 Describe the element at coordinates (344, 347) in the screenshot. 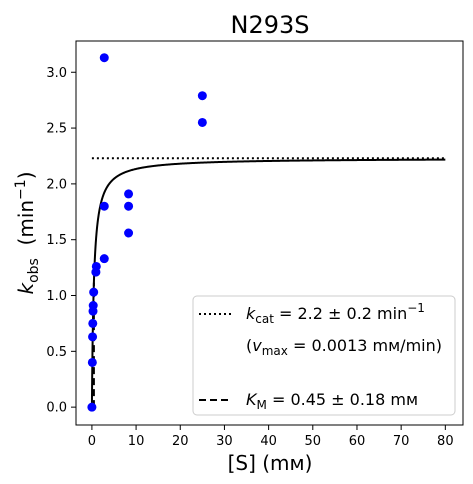

I see `legend-vmax-label: (vmax = 0.0013 mм/min)` at that location.